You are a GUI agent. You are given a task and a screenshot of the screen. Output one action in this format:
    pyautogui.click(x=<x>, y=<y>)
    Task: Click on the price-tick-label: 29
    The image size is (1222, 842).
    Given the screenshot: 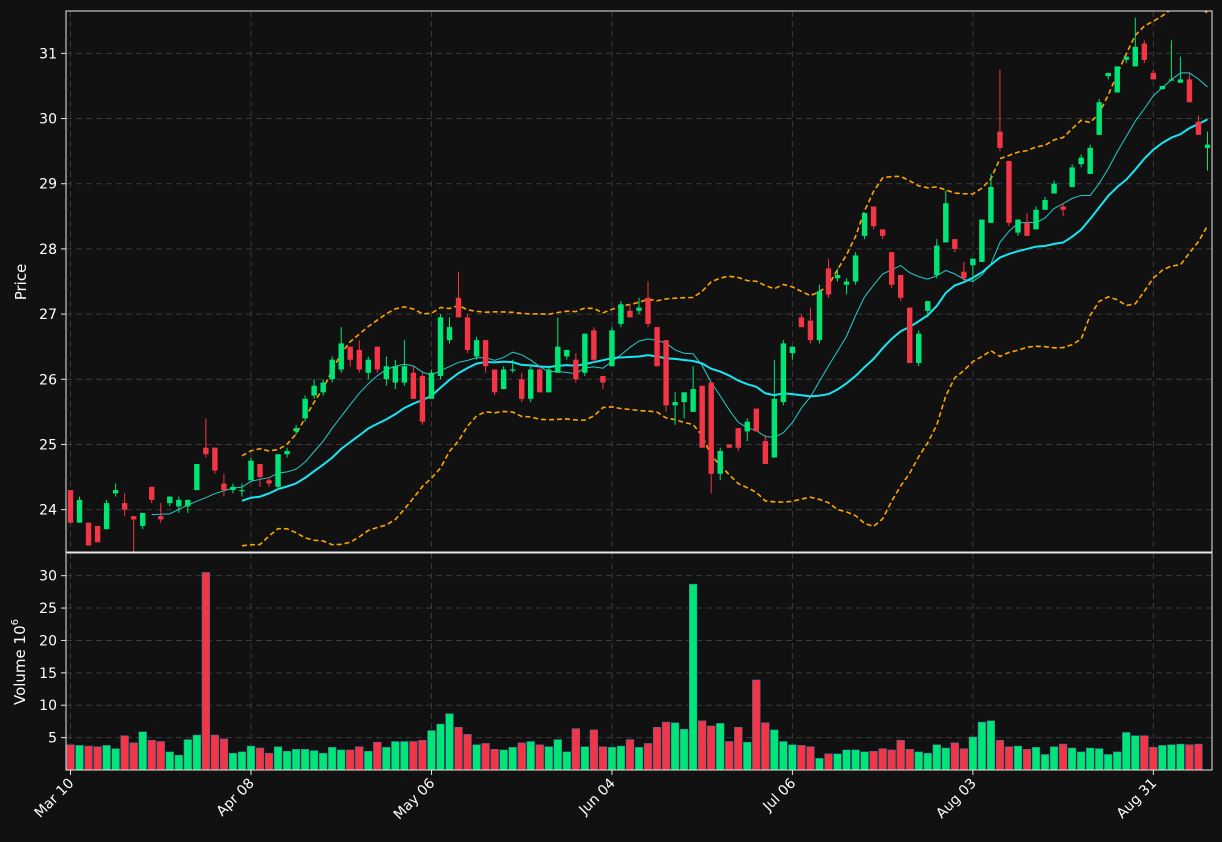 What is the action you would take?
    pyautogui.click(x=48, y=185)
    